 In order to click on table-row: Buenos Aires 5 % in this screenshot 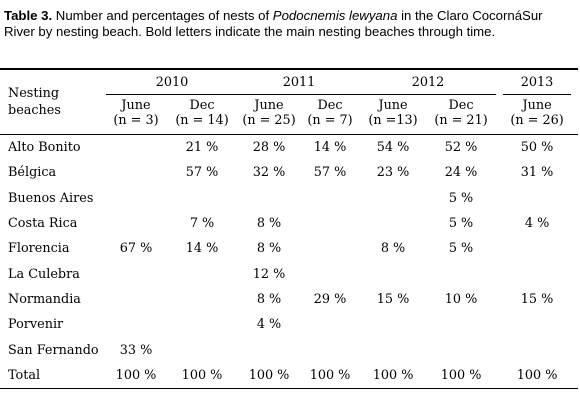, I will do `click(289, 198)`.